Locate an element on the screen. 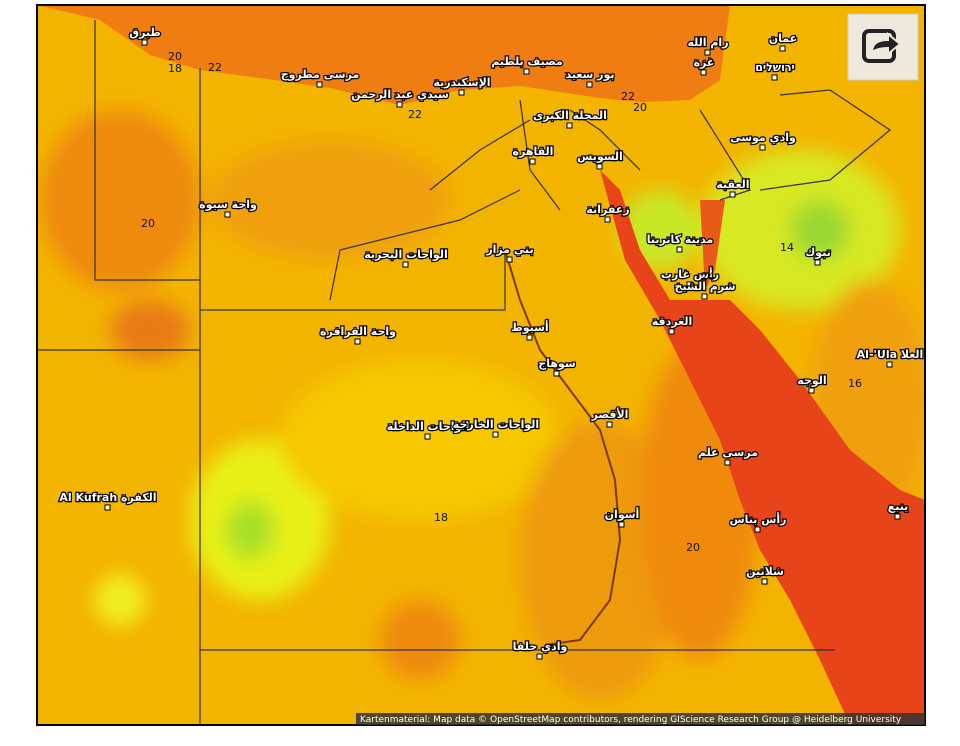 The height and width of the screenshot is (746, 960). place-label: تبوك is located at coordinates (818, 252).